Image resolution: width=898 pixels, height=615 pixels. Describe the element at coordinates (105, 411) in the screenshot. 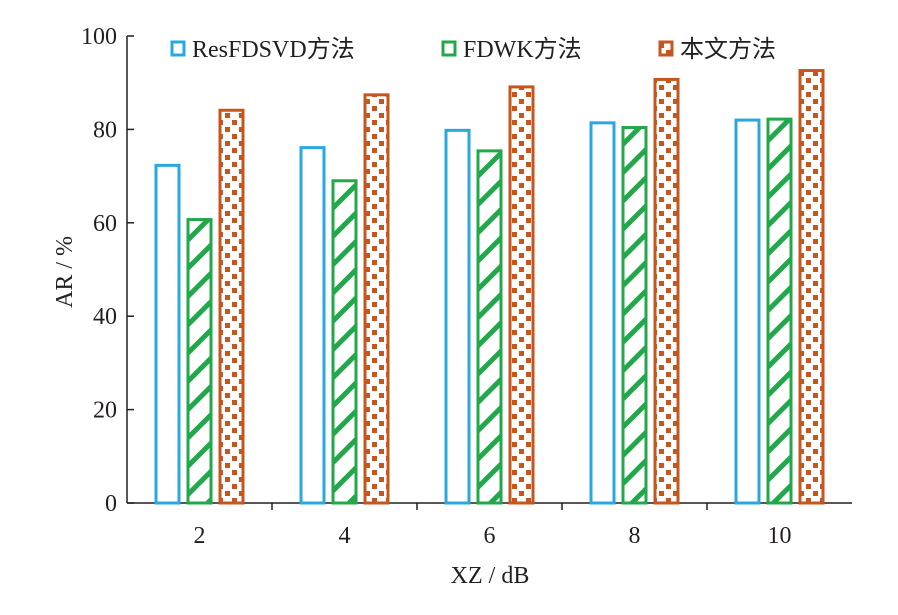

I see `y-tick-label: 20` at that location.